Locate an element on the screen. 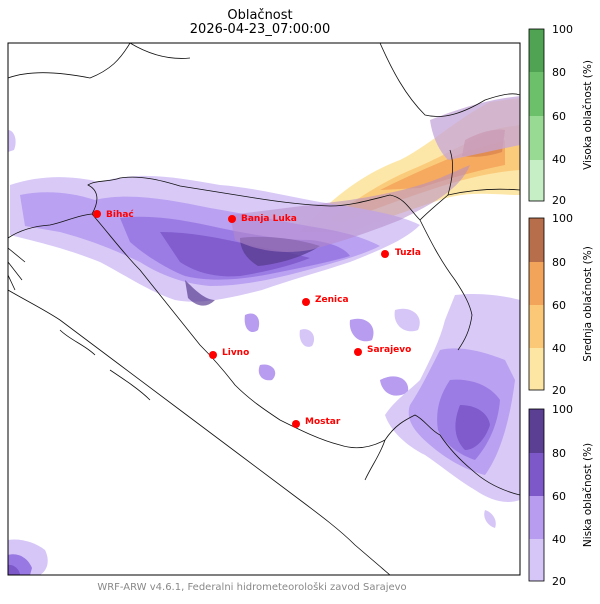  colorbar-high: 100 80 60 40 20 Visoka oblačnost (%) is located at coordinates (561, 115).